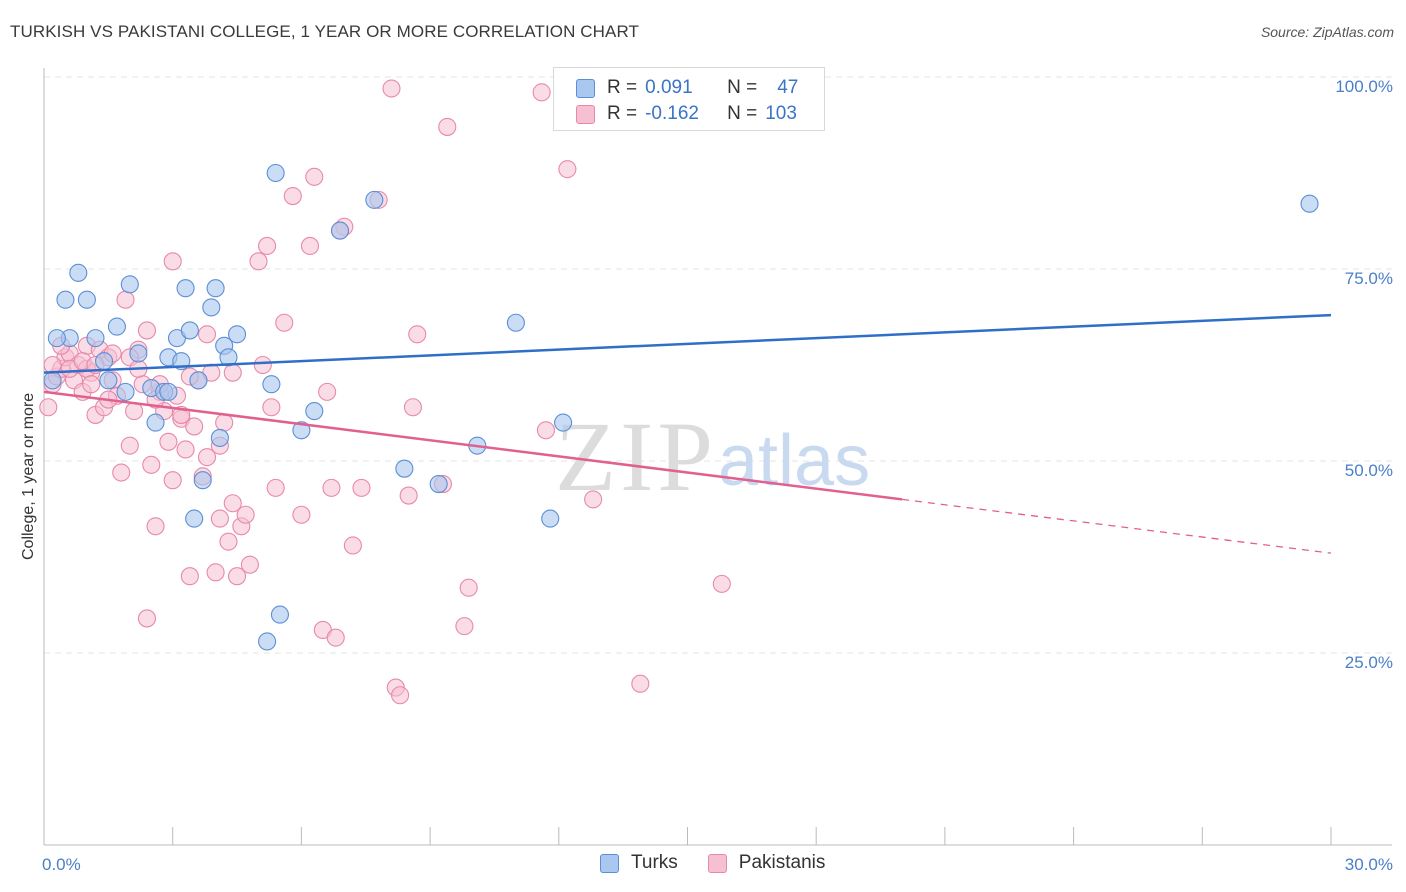 This screenshot has height=892, width=1406. Describe the element at coordinates (61, 864) in the screenshot. I see `x-tick-label-left: 0.0%` at that location.